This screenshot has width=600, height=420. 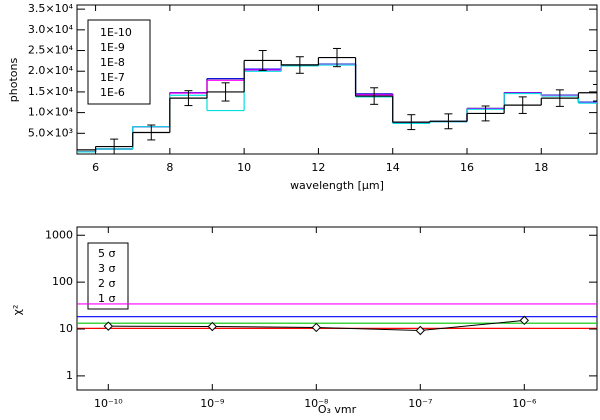 I want to click on x-tick-label: 10⁻⁸, so click(x=316, y=403).